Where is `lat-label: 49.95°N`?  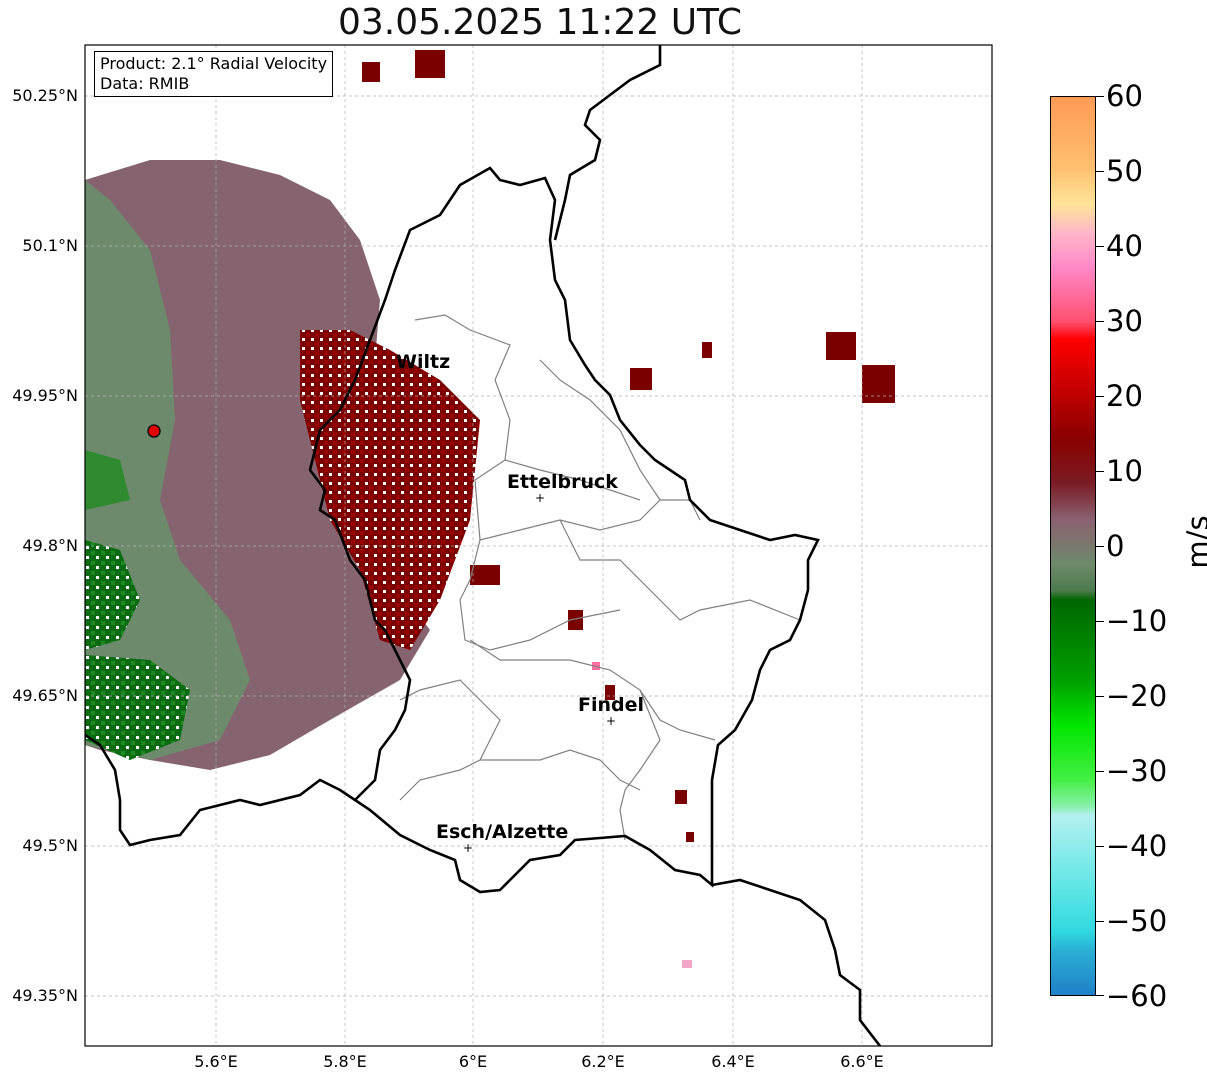
lat-label: 49.95°N is located at coordinates (45, 395).